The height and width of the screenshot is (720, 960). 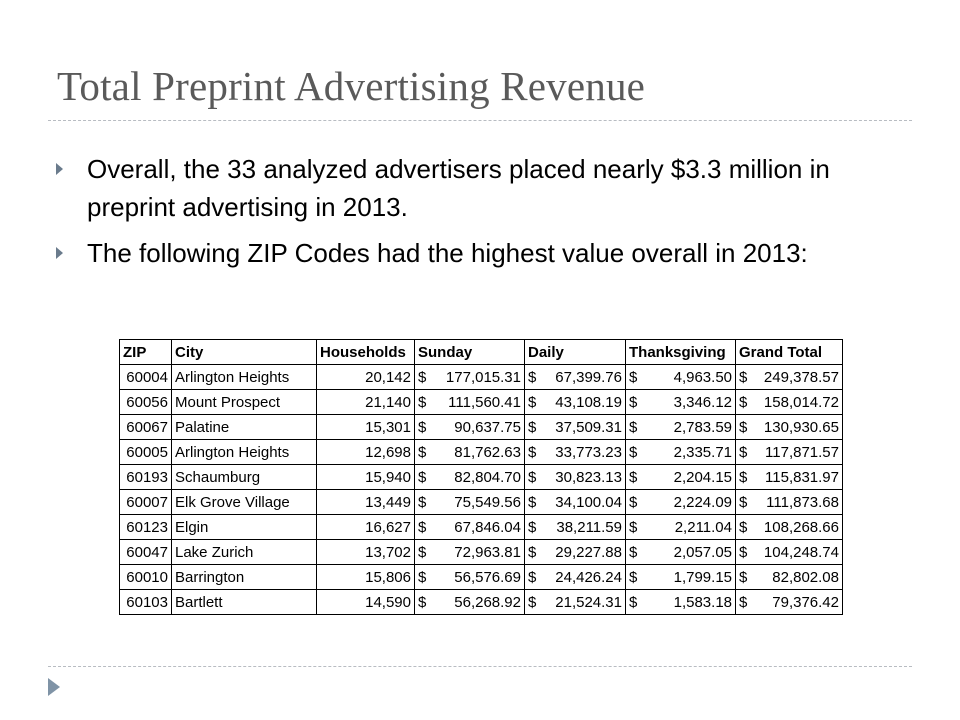 I want to click on cell-value: 130,930.65, so click(x=801, y=427).